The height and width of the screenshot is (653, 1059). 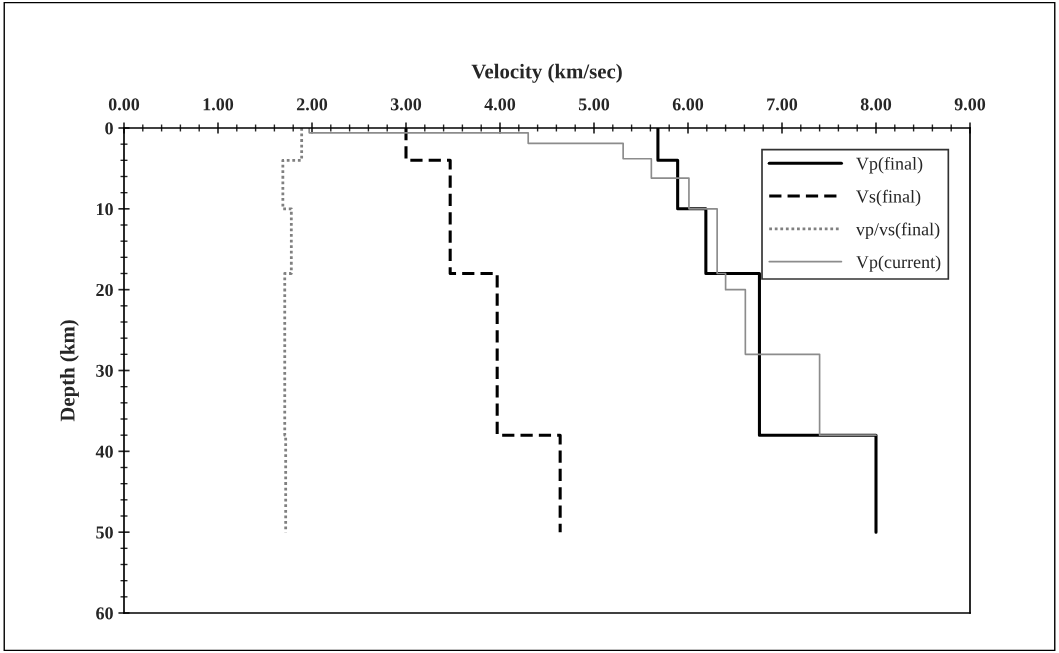 What do you see at coordinates (104, 290) in the screenshot?
I see `y-tick-label: 20` at bounding box center [104, 290].